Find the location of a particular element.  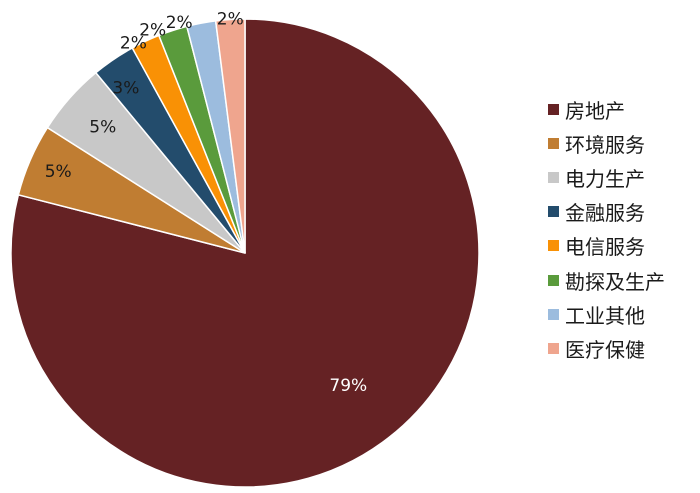

legend-item: 医疗保健 is located at coordinates (606, 348).